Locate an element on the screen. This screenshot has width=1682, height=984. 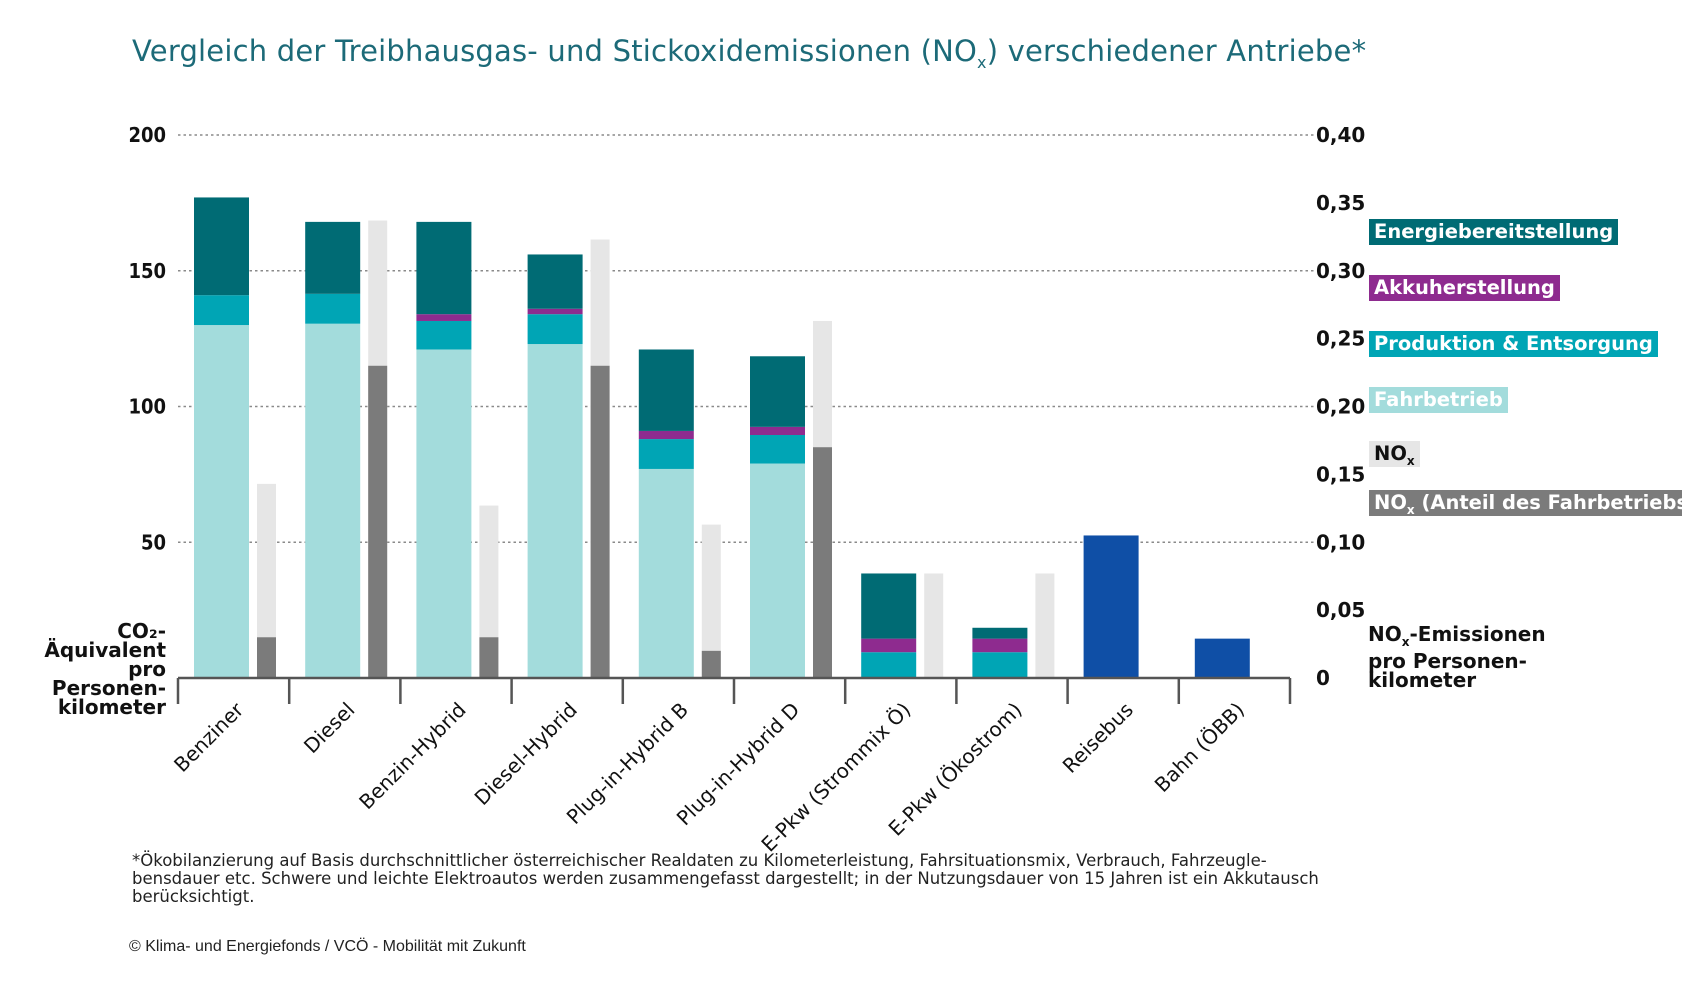
y-right-tick-label: 0 is located at coordinates (1323, 678).